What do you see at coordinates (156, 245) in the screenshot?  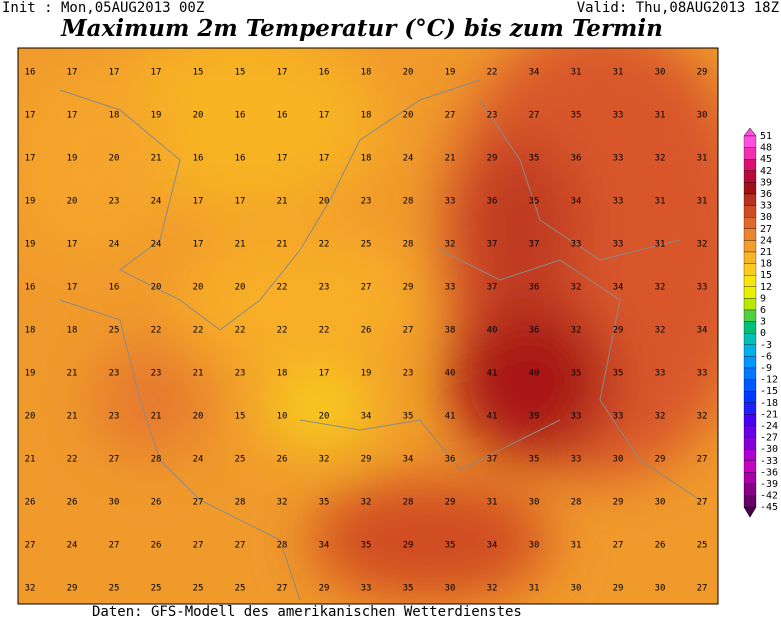 I see `temperature-value: 24` at bounding box center [156, 245].